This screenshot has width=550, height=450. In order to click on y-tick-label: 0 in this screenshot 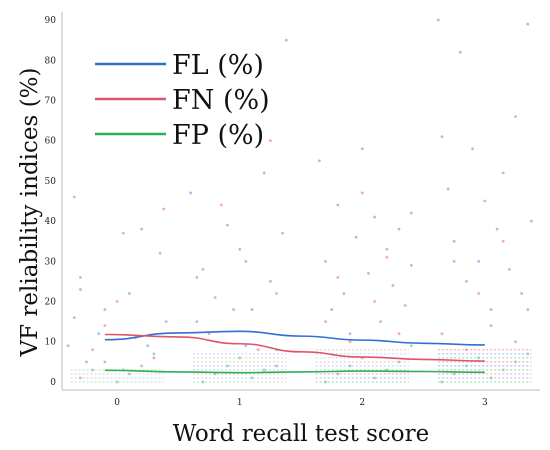, I will do `click(53, 383)`.